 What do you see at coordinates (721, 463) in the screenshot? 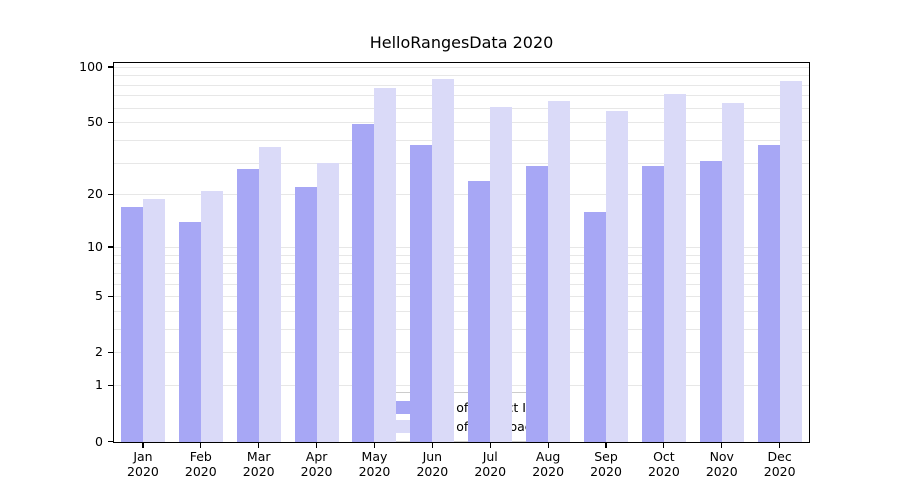
I see `x-tick-label-nov: Nov 2020` at bounding box center [721, 463].